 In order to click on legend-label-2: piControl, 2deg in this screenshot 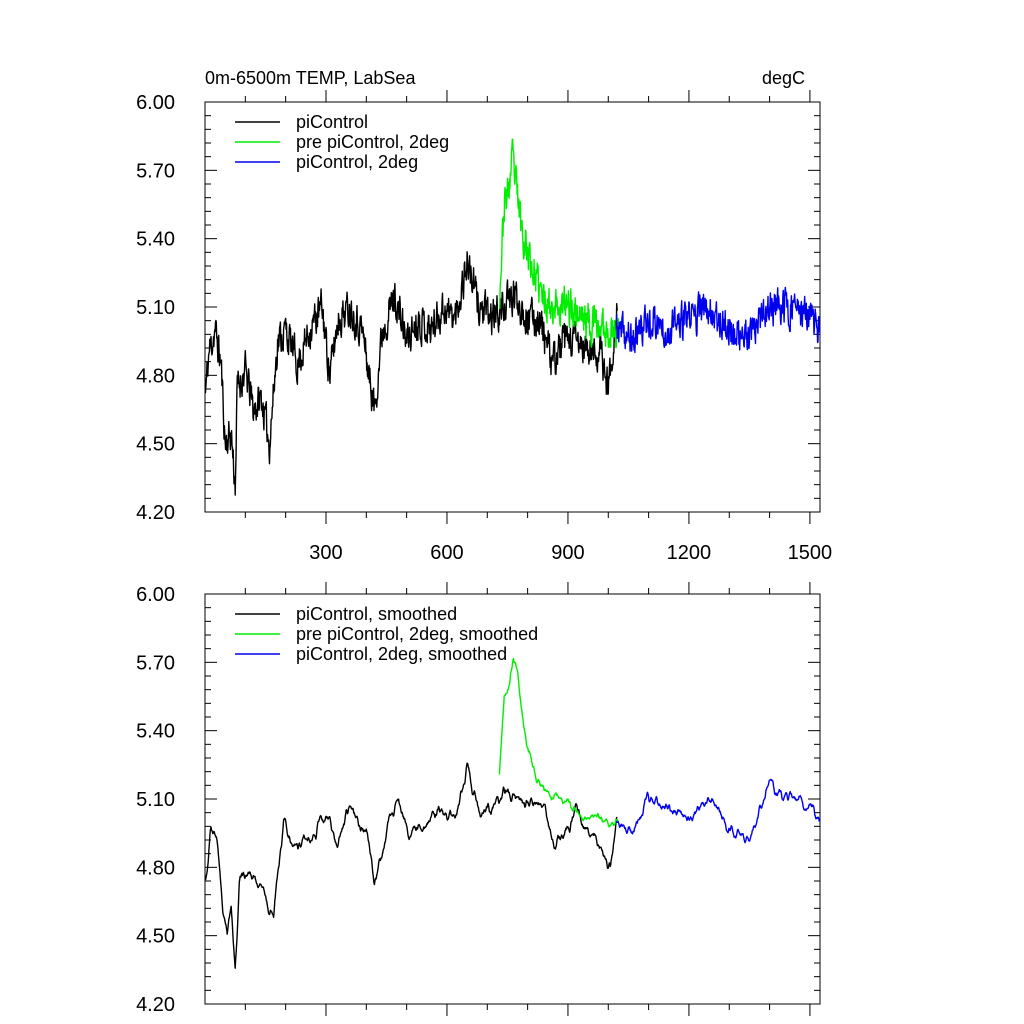, I will do `click(357, 162)`.